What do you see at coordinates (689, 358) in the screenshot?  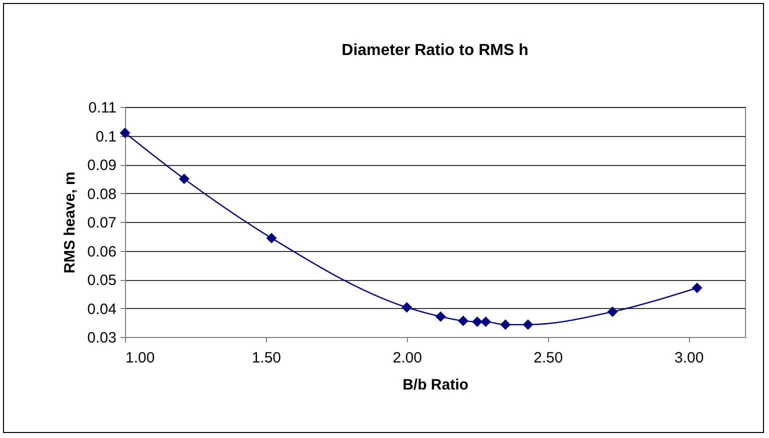 I see `x-tick-label: 3.00` at bounding box center [689, 358].